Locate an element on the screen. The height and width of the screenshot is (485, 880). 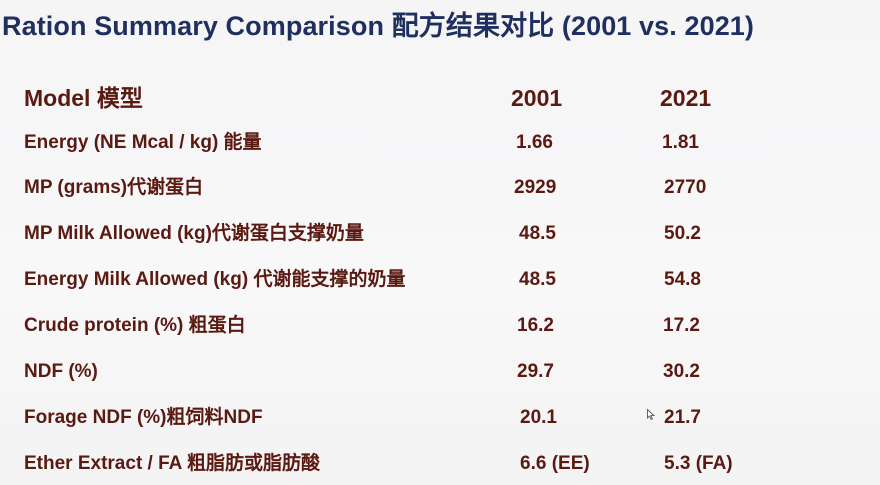
row-value-2021: 30.2 is located at coordinates (681, 371).